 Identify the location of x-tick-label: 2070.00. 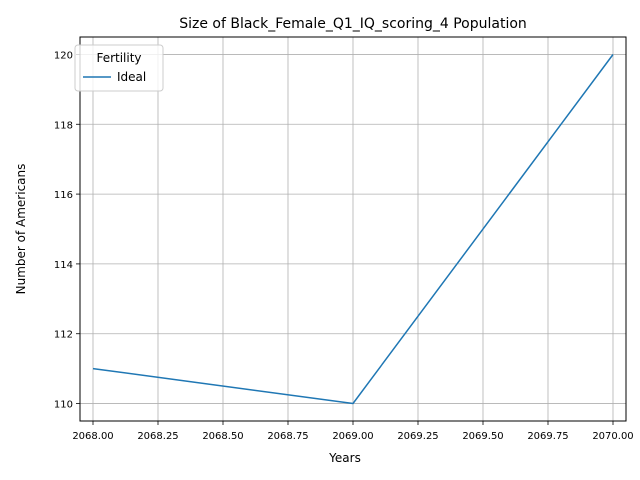
(612, 436).